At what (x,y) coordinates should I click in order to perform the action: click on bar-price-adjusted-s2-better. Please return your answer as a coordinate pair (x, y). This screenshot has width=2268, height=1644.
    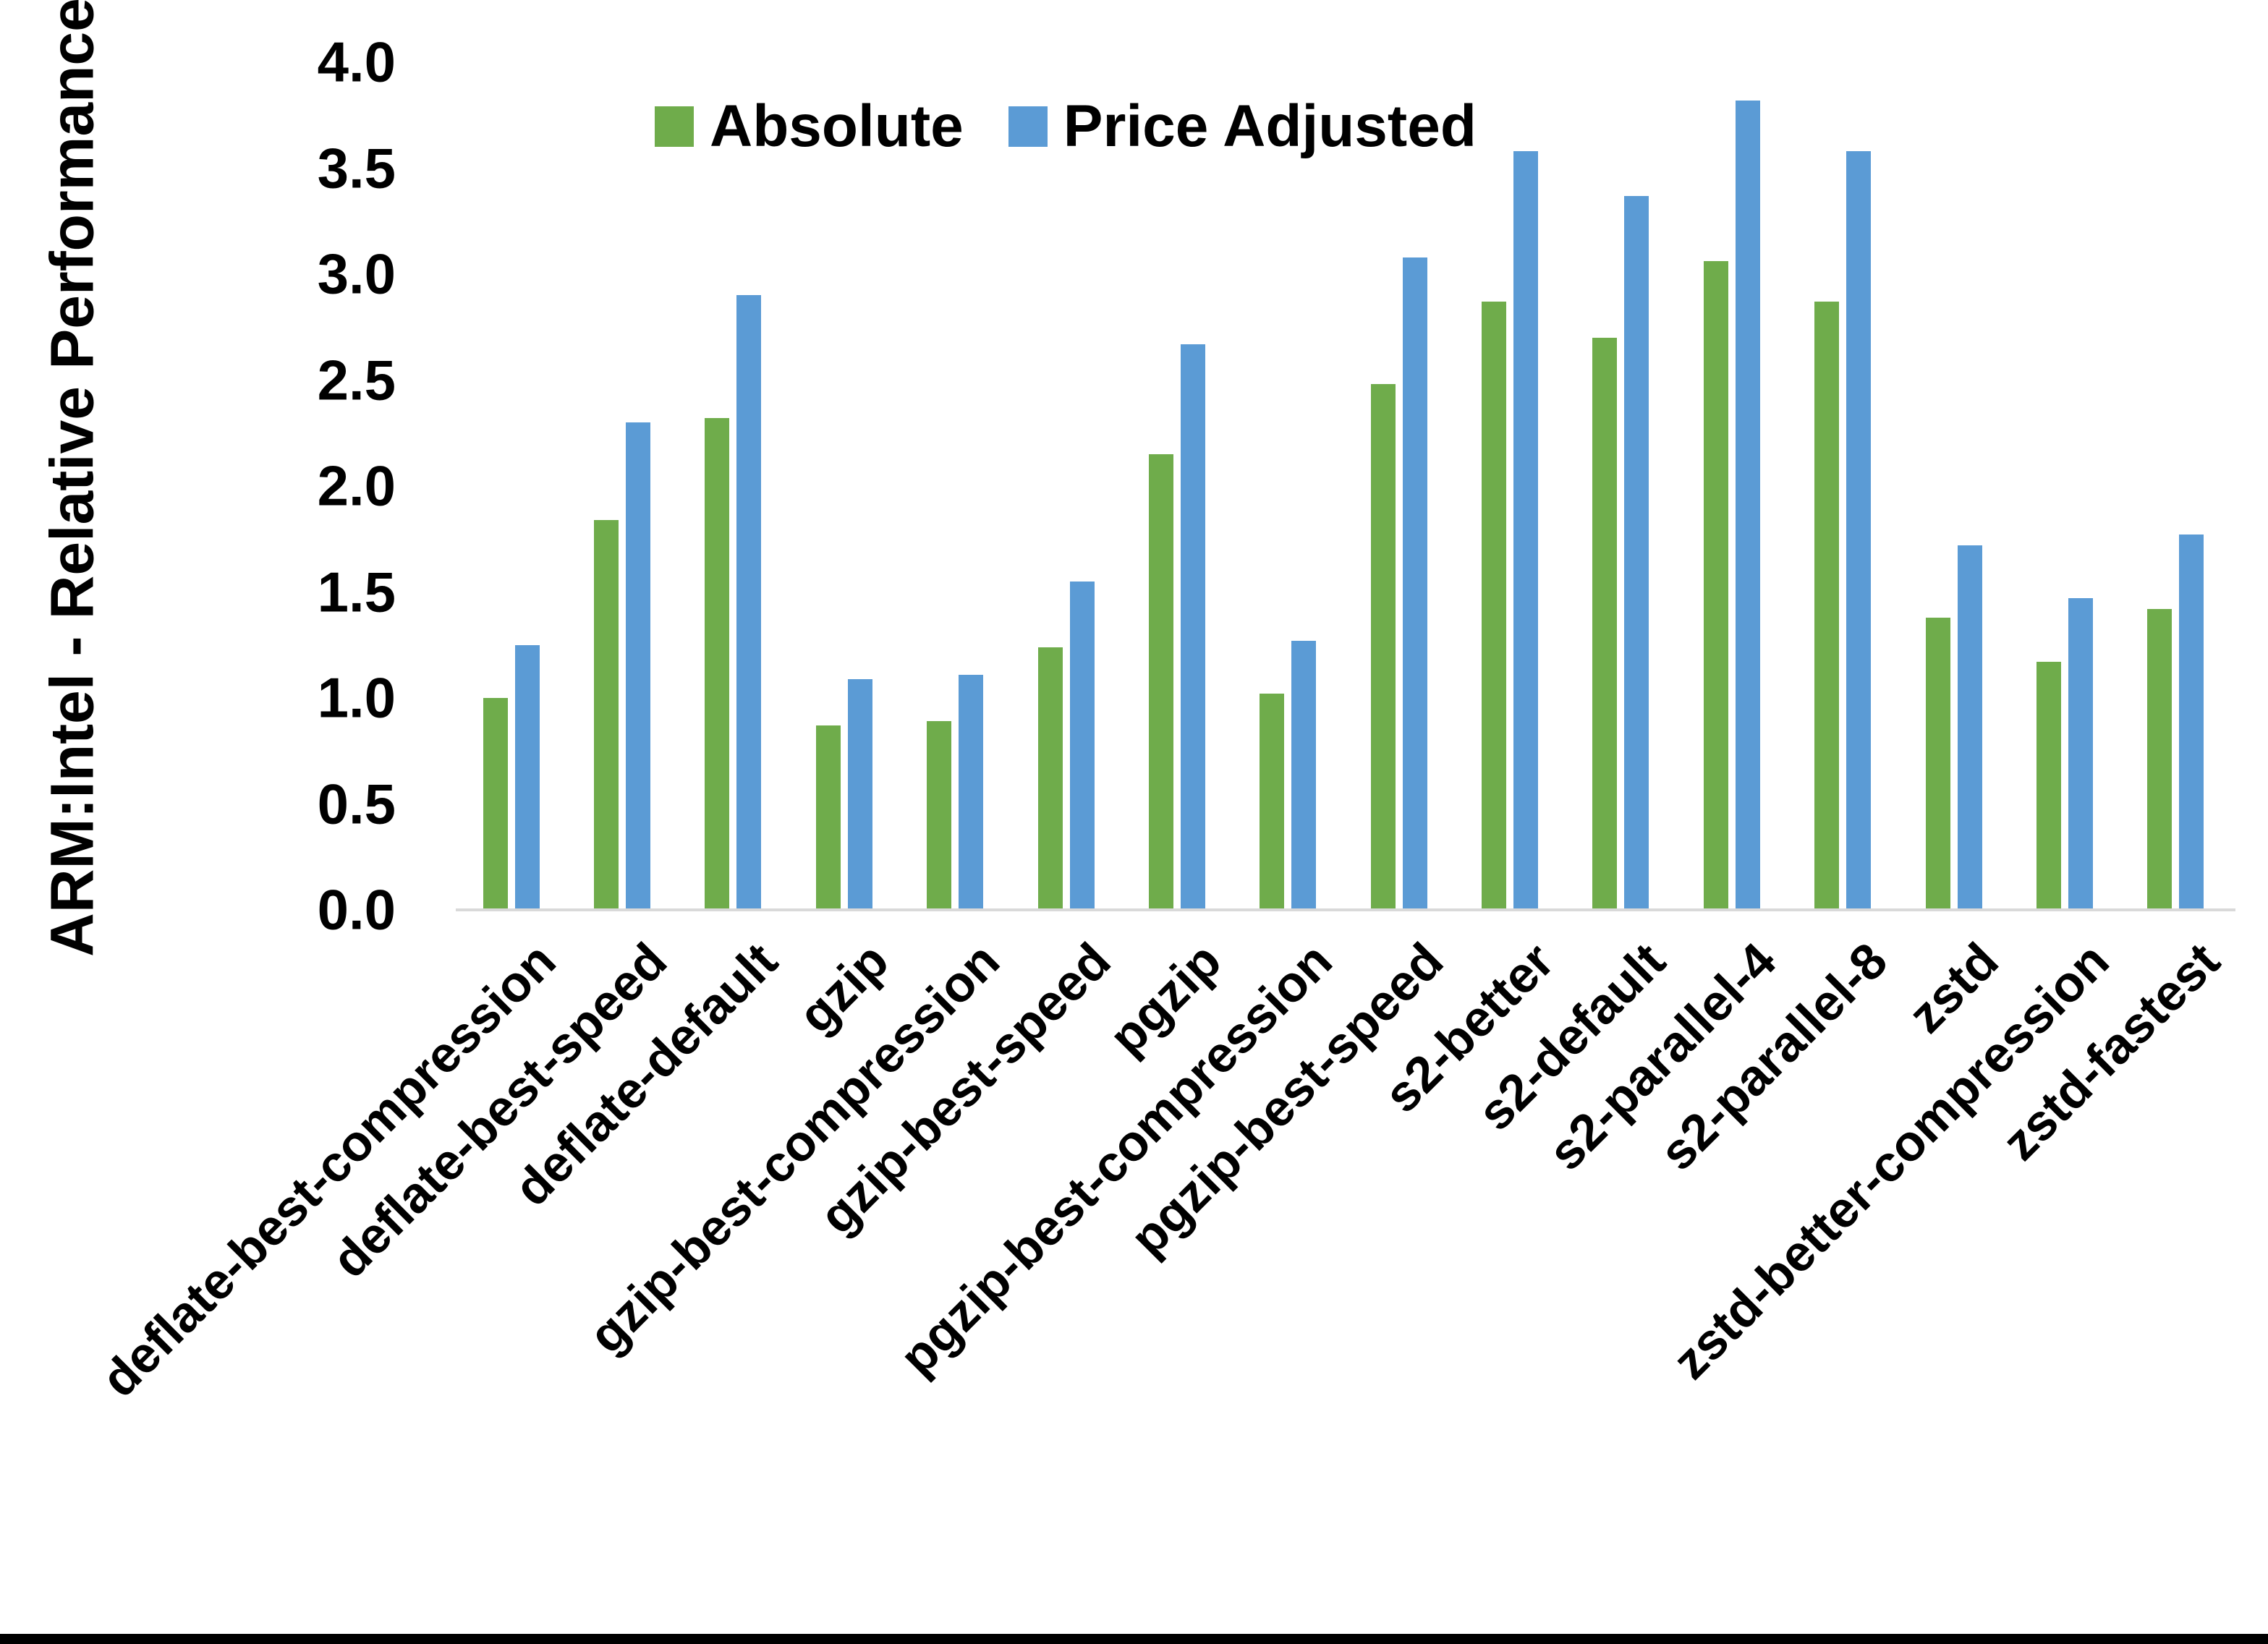
    Looking at the image, I should click on (1526, 530).